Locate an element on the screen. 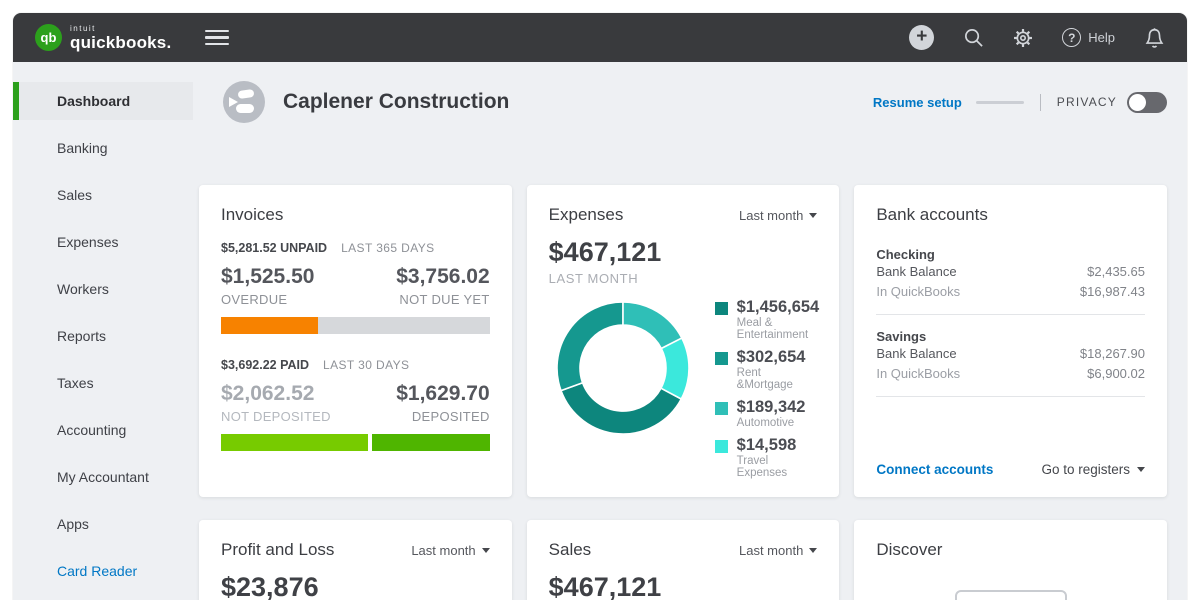  not-deposited-bar-segment is located at coordinates (295, 442).